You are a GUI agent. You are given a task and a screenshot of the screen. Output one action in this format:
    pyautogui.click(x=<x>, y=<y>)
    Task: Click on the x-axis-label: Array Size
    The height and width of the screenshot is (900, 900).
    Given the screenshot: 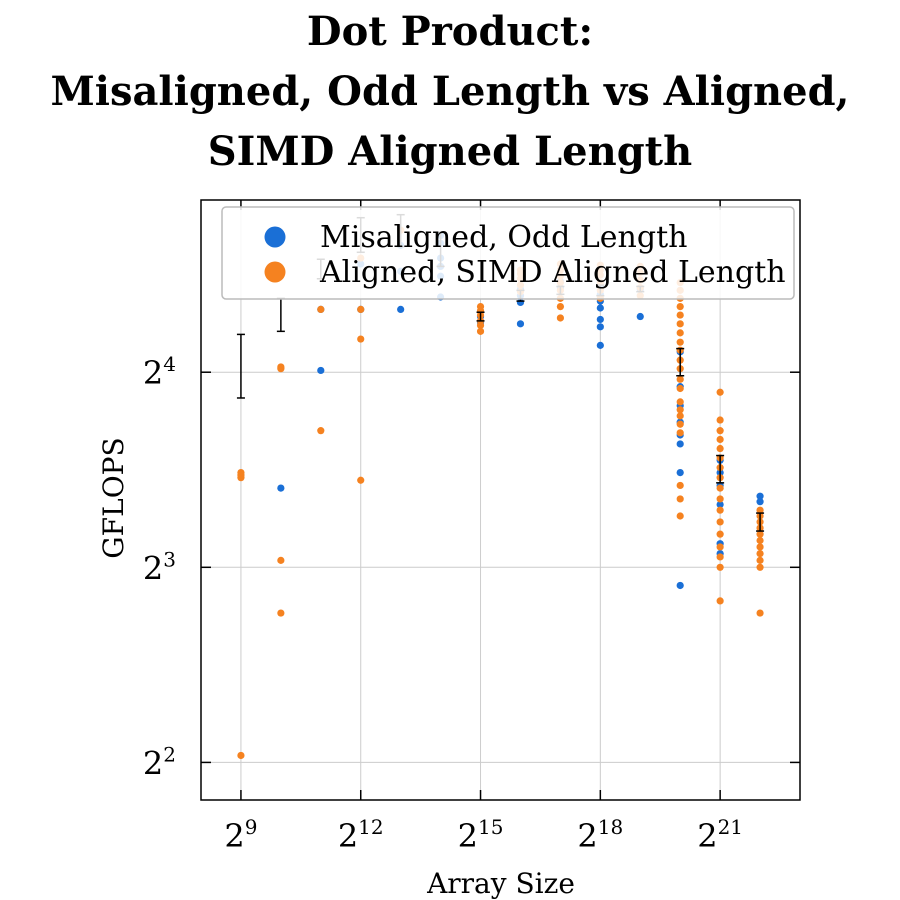 What is the action you would take?
    pyautogui.click(x=500, y=883)
    